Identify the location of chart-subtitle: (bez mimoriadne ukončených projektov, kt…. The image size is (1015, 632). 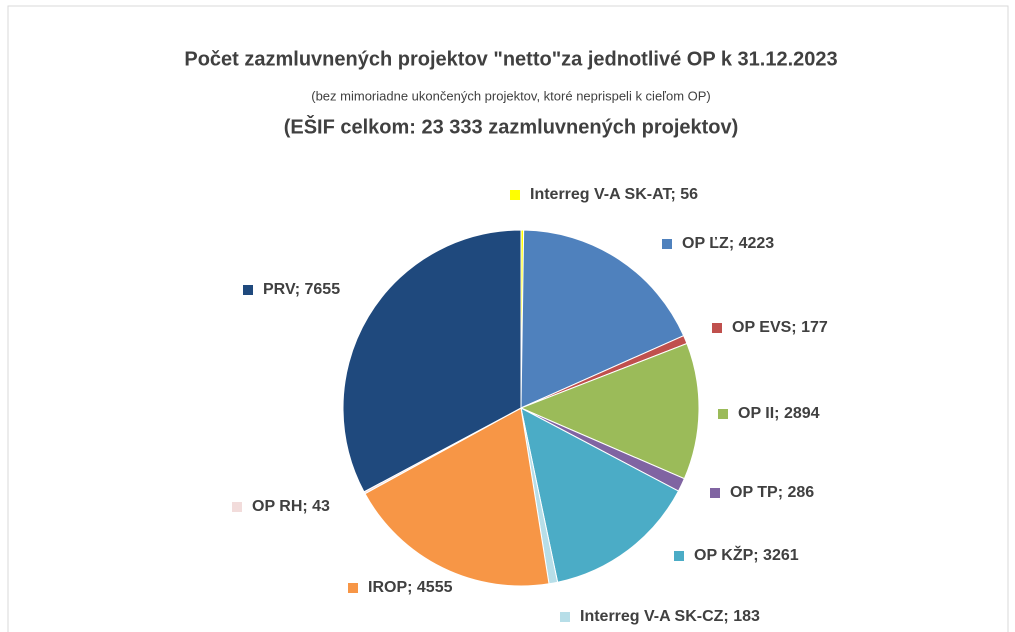
(511, 95).